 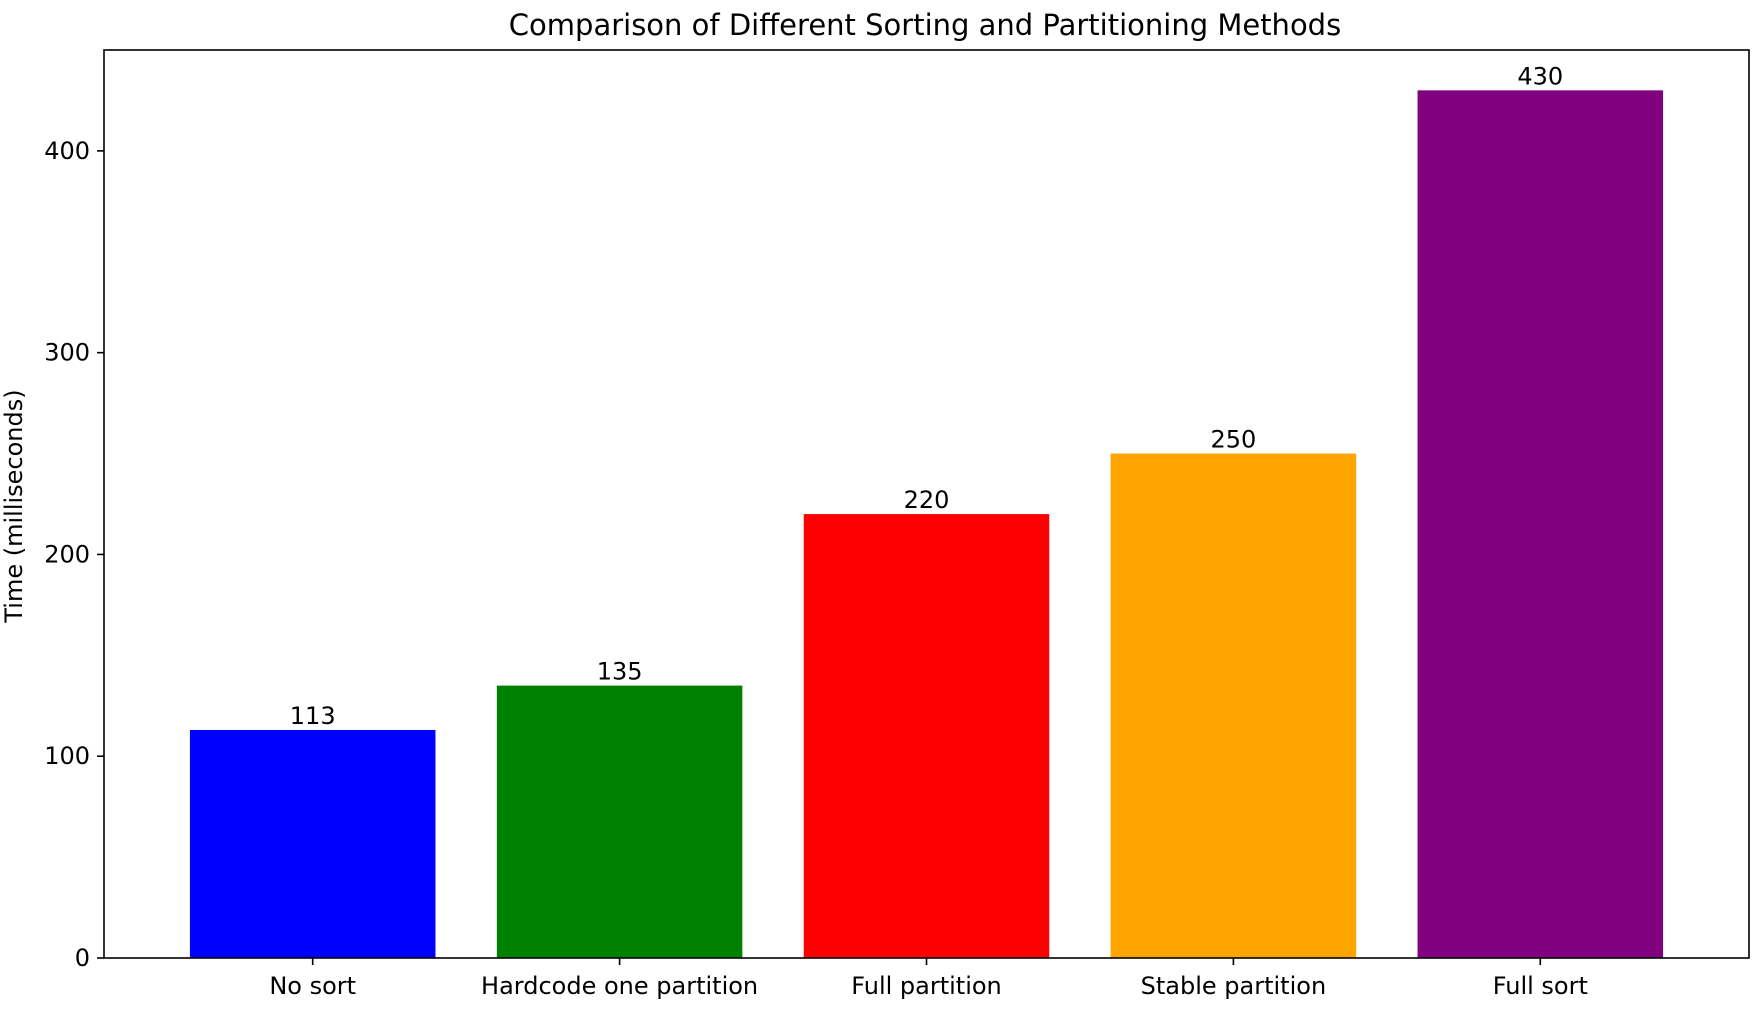 I want to click on x-tick-label: Hardcode one partition, so click(x=619, y=986).